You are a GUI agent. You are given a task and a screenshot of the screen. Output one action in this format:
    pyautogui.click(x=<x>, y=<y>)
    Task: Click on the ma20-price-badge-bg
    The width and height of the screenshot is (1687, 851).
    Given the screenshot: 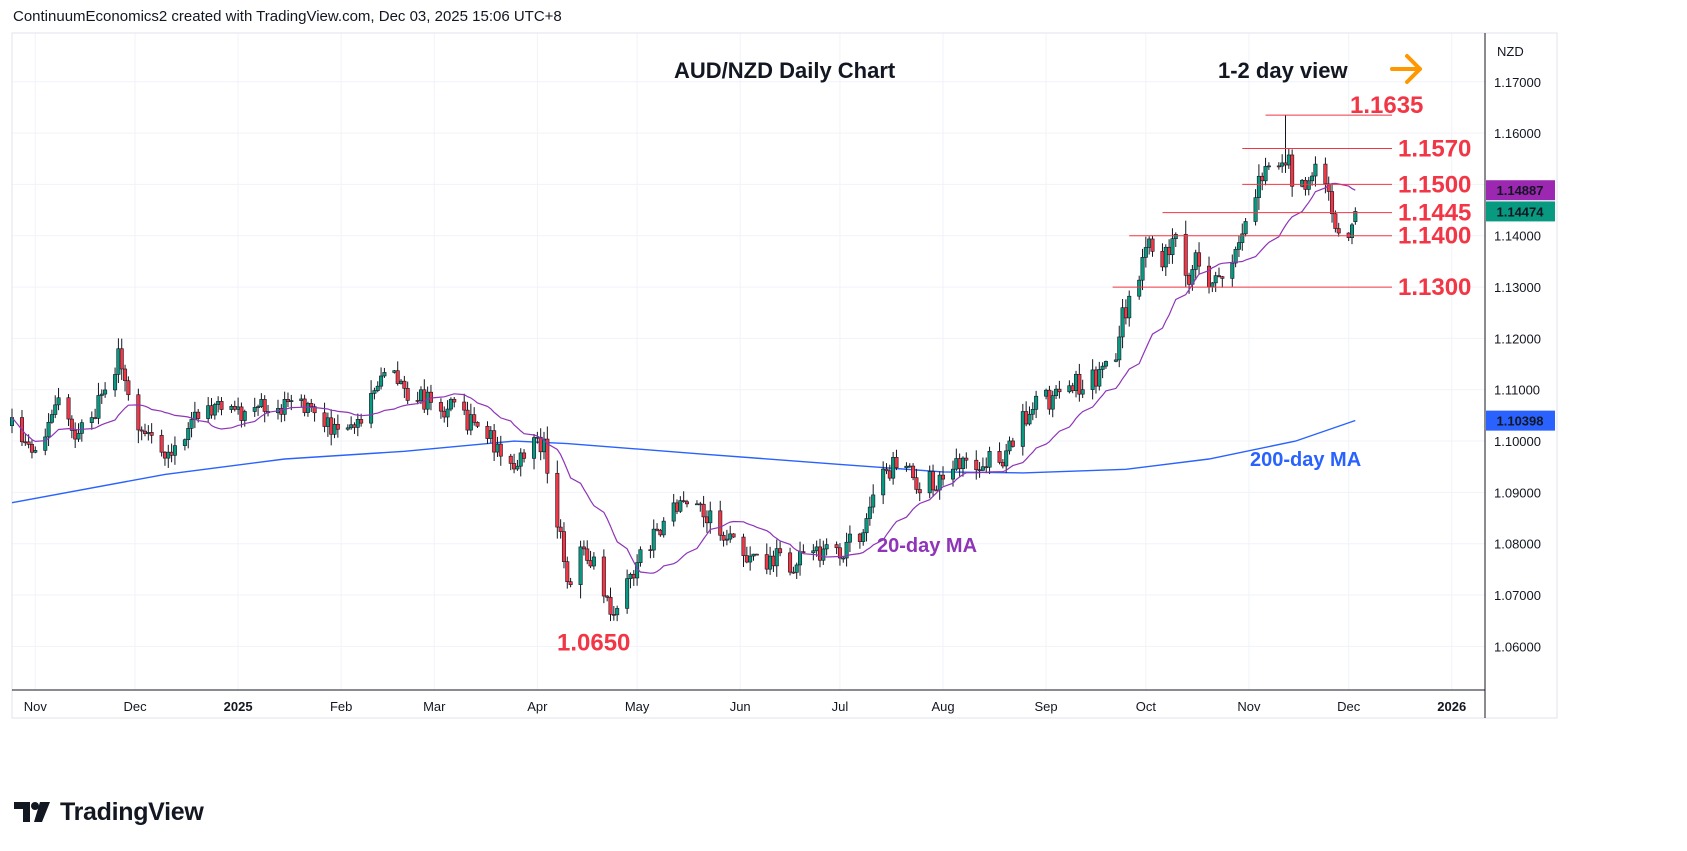 What is the action you would take?
    pyautogui.click(x=1520, y=190)
    